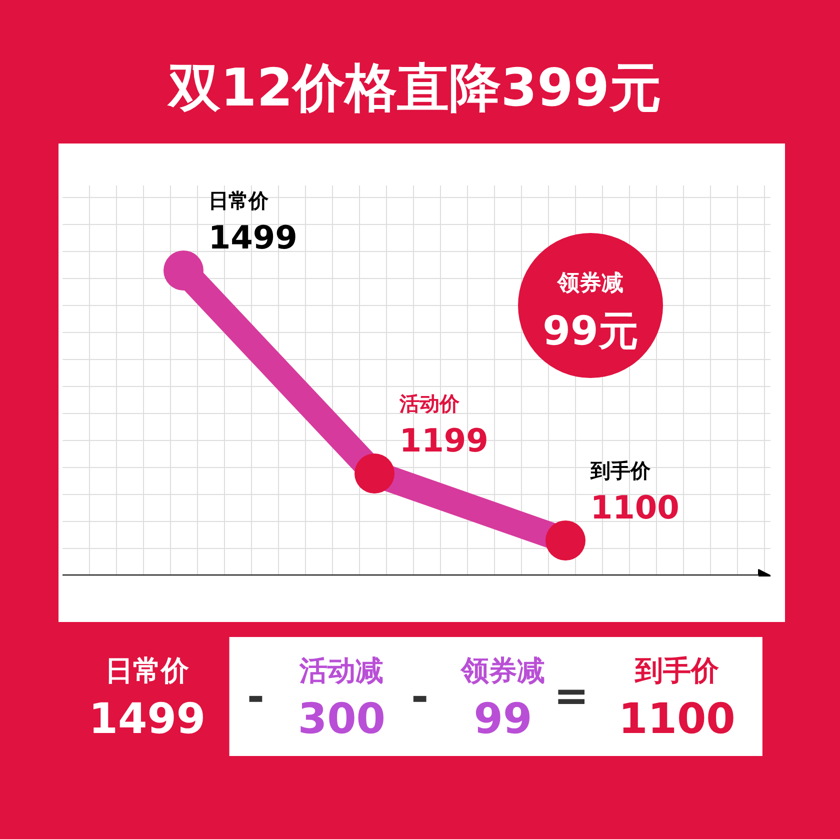 This screenshot has width=840, height=839. What do you see at coordinates (147, 698) in the screenshot?
I see `text: 日常价 1499` at bounding box center [147, 698].